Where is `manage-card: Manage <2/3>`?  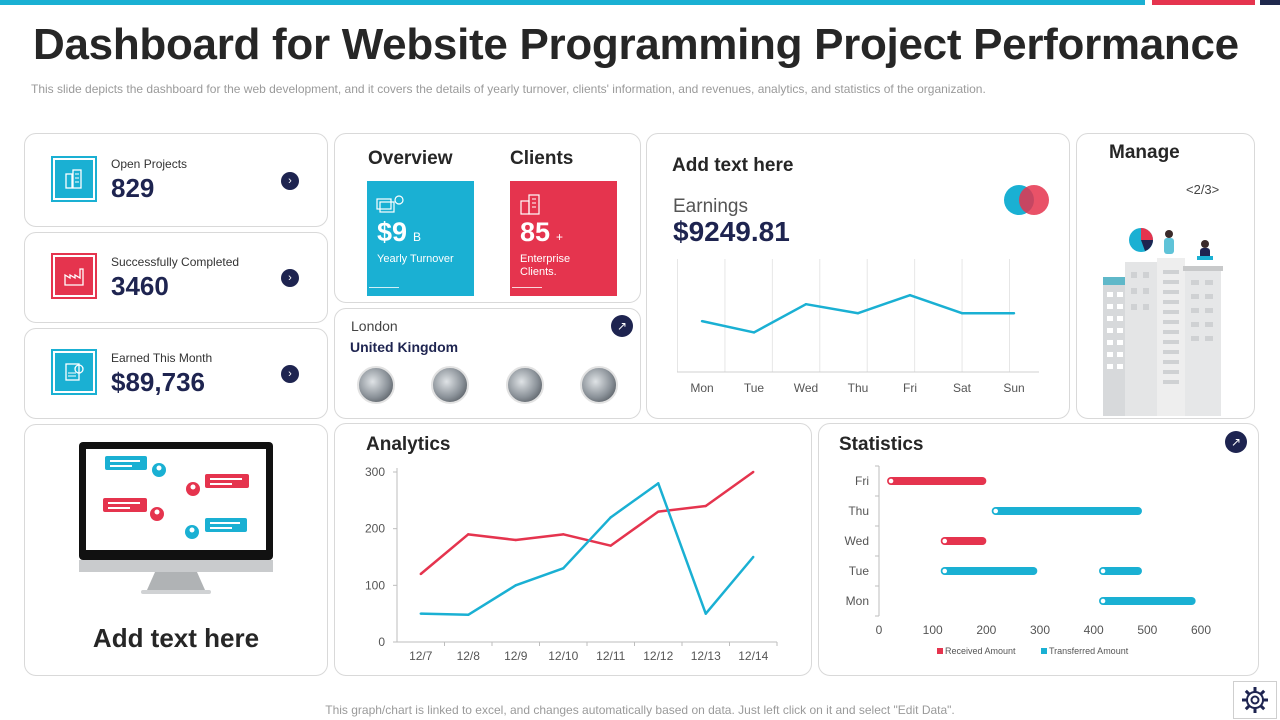
manage-card: Manage <2/3> is located at coordinates (1165, 276).